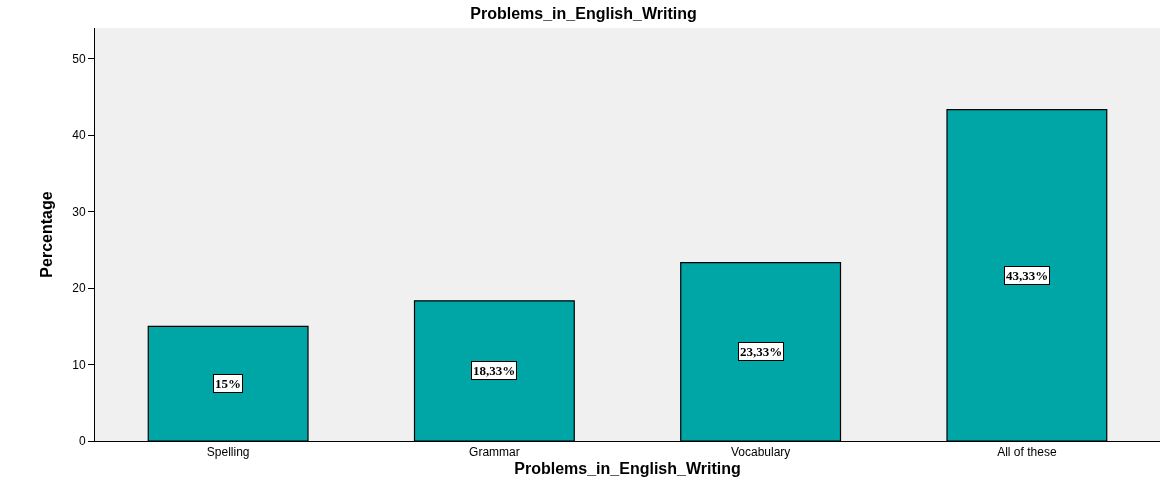 The image size is (1167, 489). I want to click on y-tick-label: 40, so click(79, 135).